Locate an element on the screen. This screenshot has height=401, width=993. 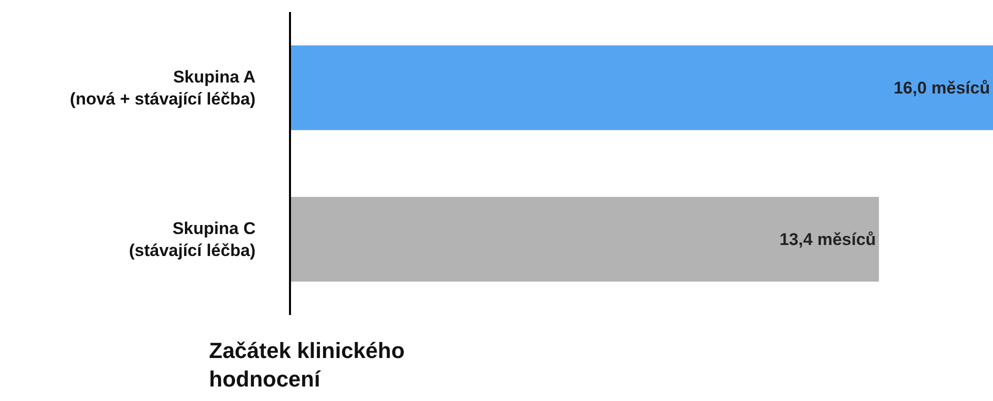
y-tick-label: Skupina A (nová + stávající léčba) is located at coordinates (163, 88).